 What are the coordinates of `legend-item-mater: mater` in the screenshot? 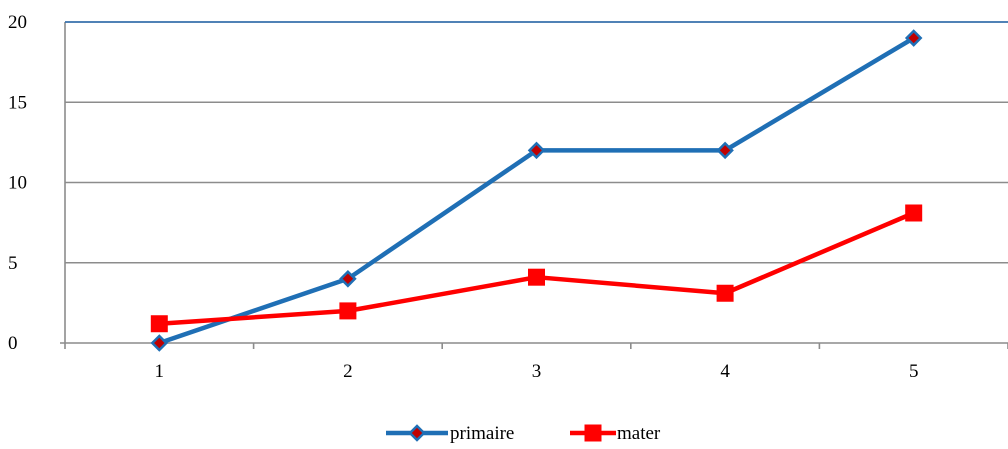 It's located at (615, 433).